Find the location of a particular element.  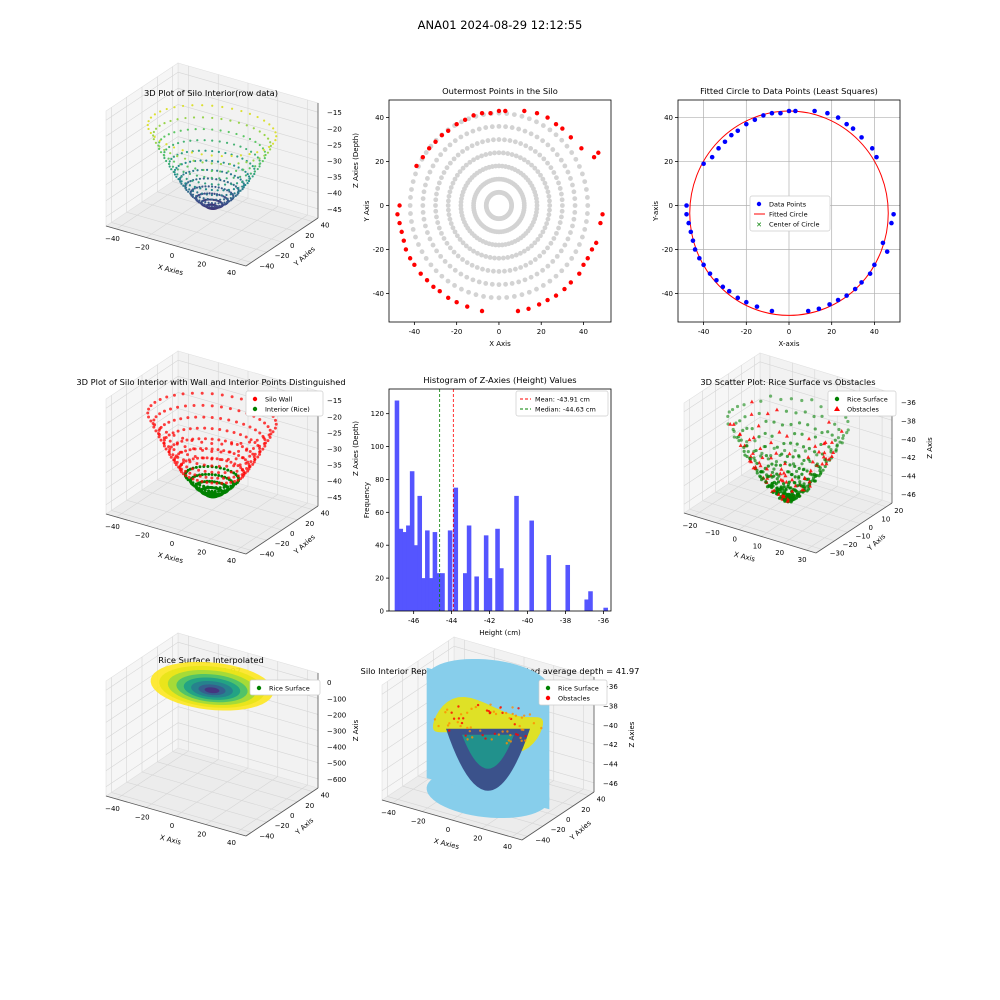

y-tick-label: 20 is located at coordinates (585, 810).